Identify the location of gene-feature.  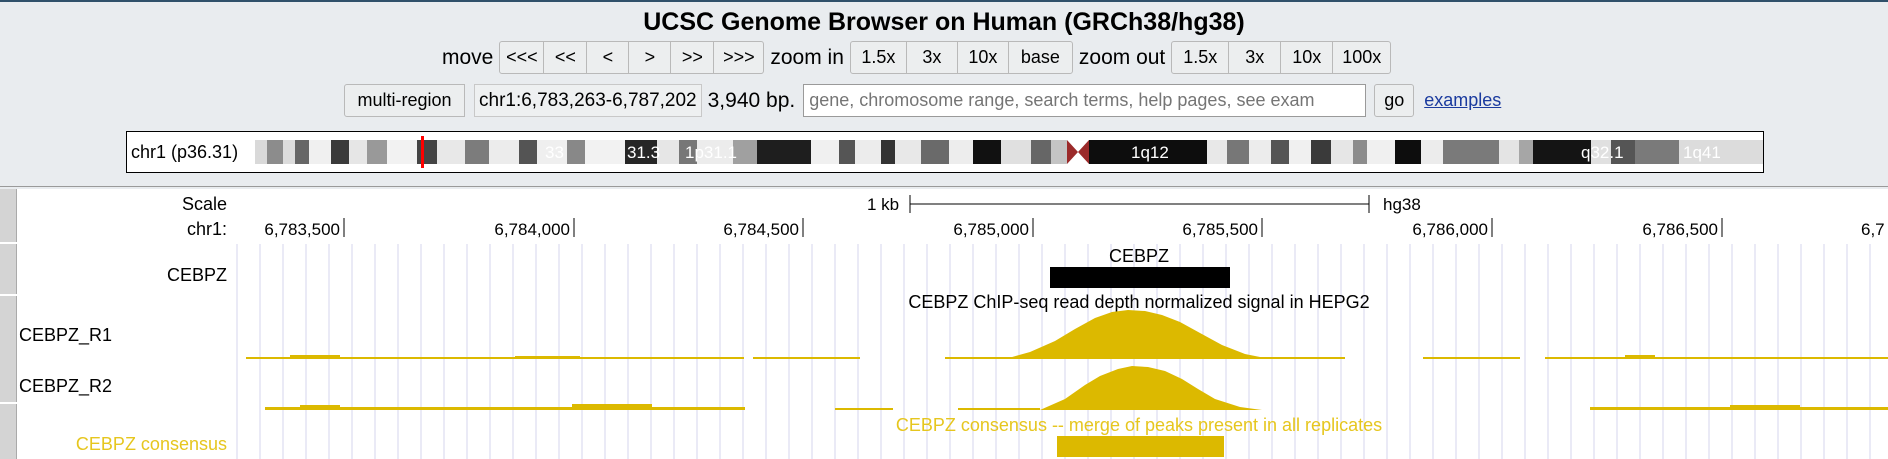
(1140, 277).